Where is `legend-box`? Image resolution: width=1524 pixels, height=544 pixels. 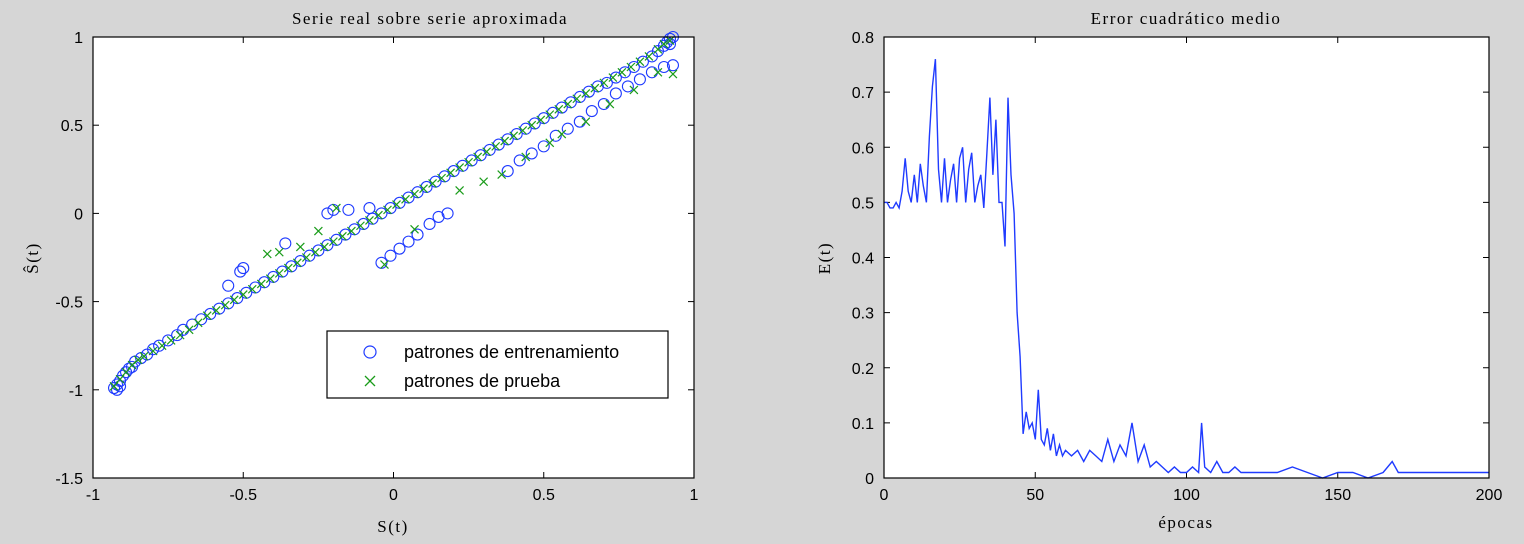 legend-box is located at coordinates (497, 364).